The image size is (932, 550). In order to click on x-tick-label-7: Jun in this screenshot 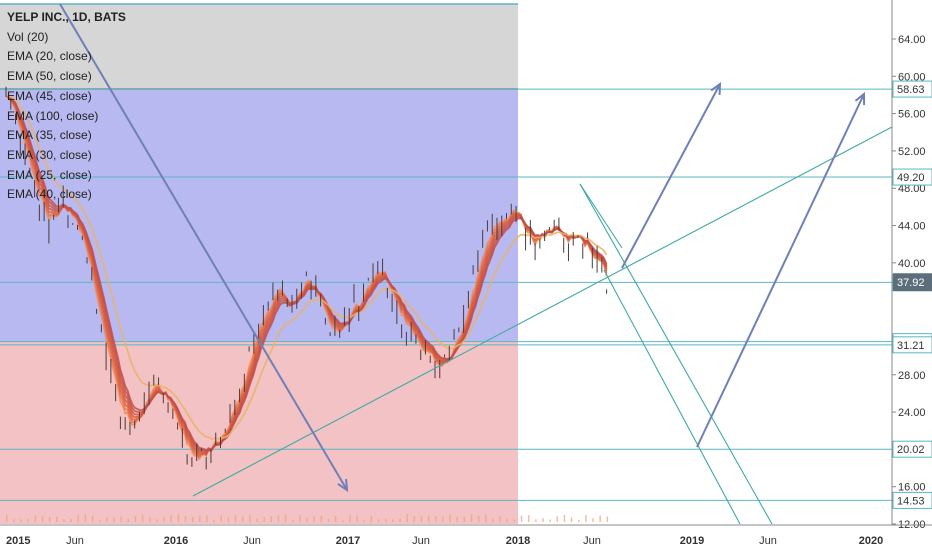, I will do `click(592, 541)`.